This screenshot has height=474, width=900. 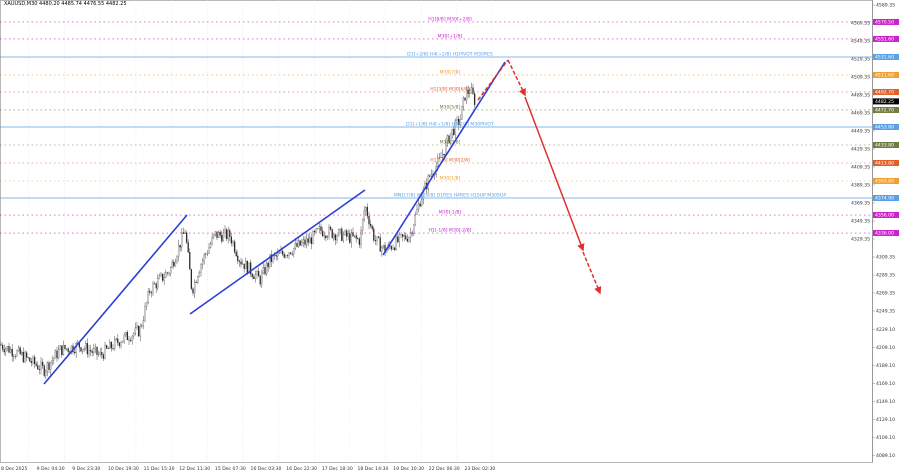 What do you see at coordinates (450, 125) in the screenshot?
I see `level-label: D1[+1/8] H4[+1/8] H1[2/8] M30PIVOT` at bounding box center [450, 125].